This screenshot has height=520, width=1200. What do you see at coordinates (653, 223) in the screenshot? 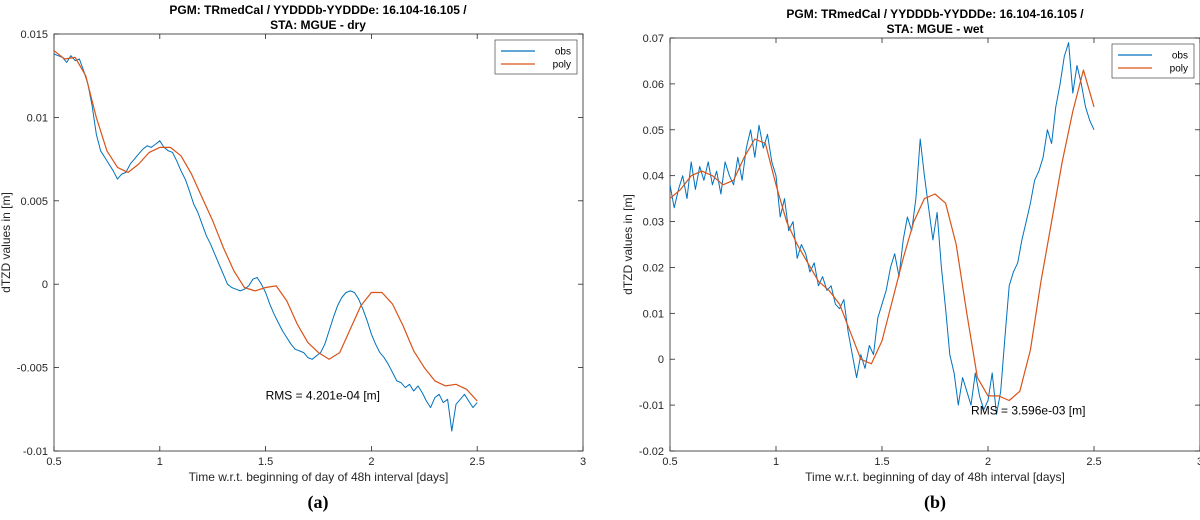
I see `y-tick-label: 0.03` at bounding box center [653, 223].